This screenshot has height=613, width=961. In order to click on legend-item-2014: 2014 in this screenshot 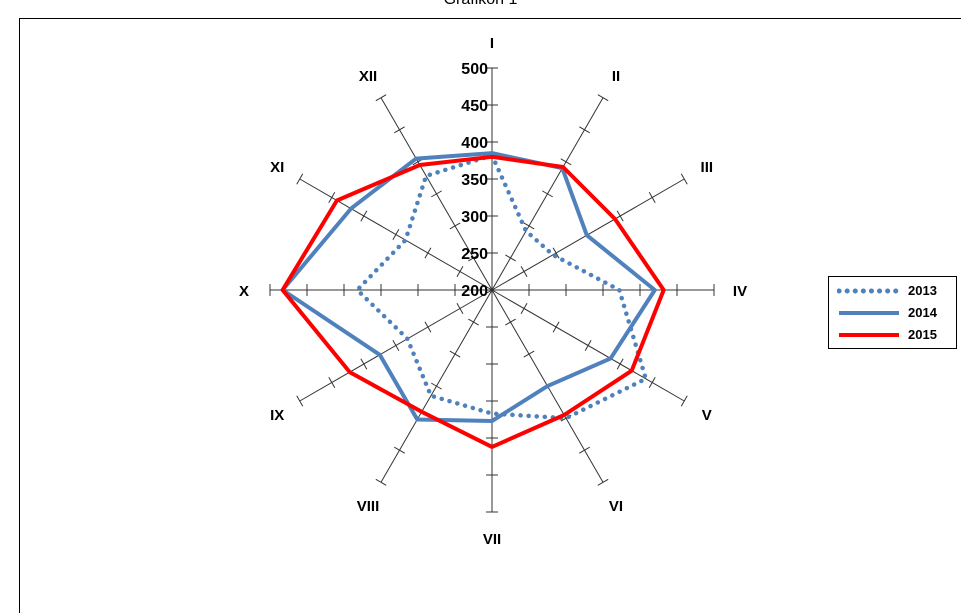, I will do `click(893, 313)`.